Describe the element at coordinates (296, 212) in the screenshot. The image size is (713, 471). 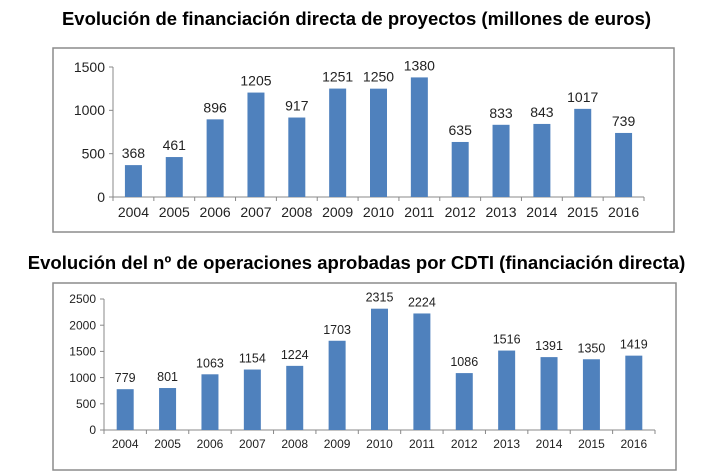
I see `chart-1-x-tick-label: 2008` at that location.